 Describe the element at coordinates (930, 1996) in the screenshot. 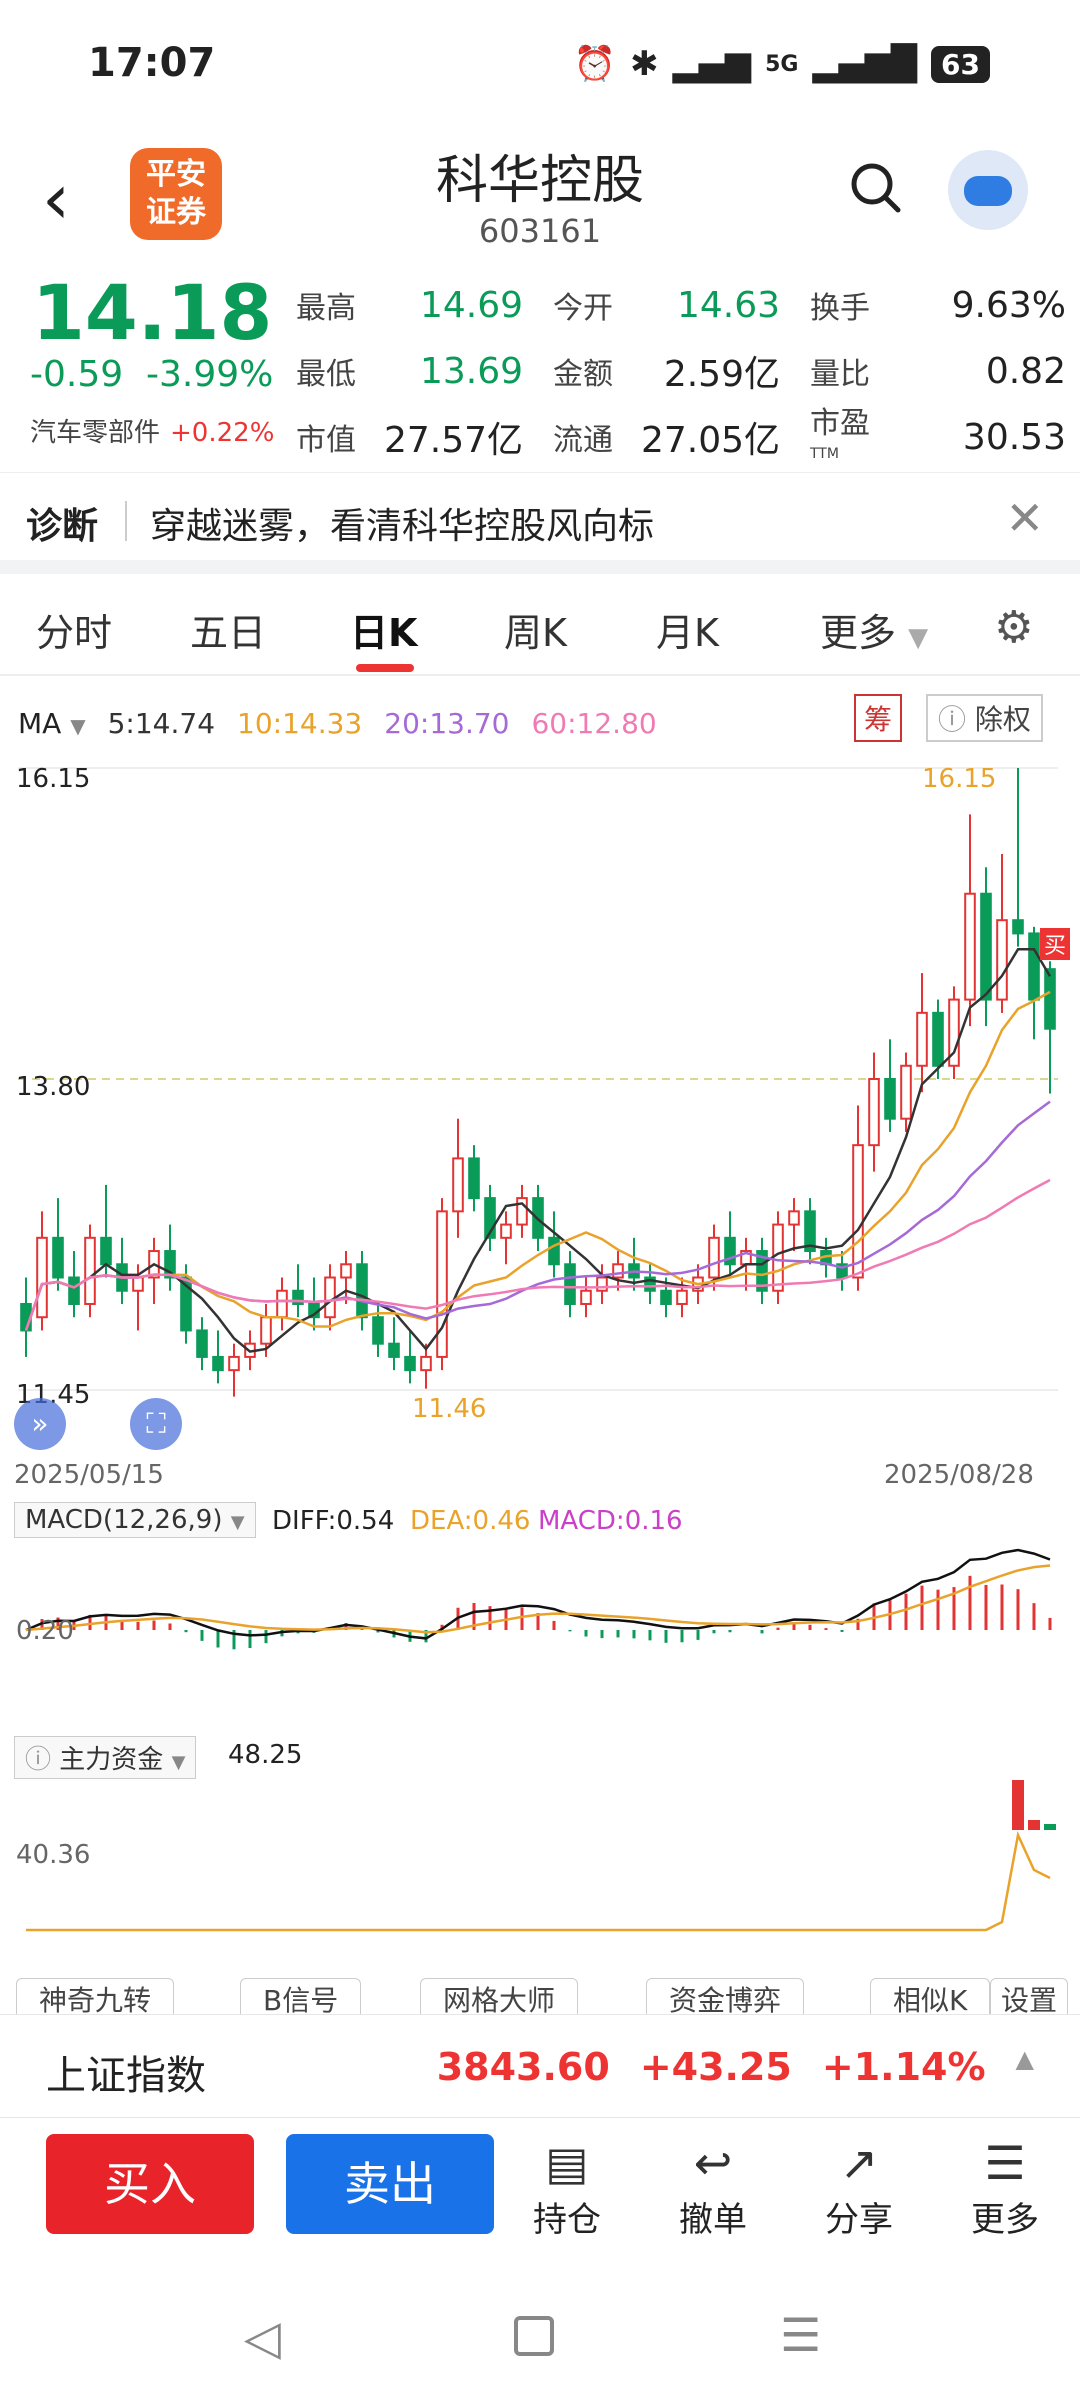

I see `tool-chip-similar-k: 相似K` at that location.